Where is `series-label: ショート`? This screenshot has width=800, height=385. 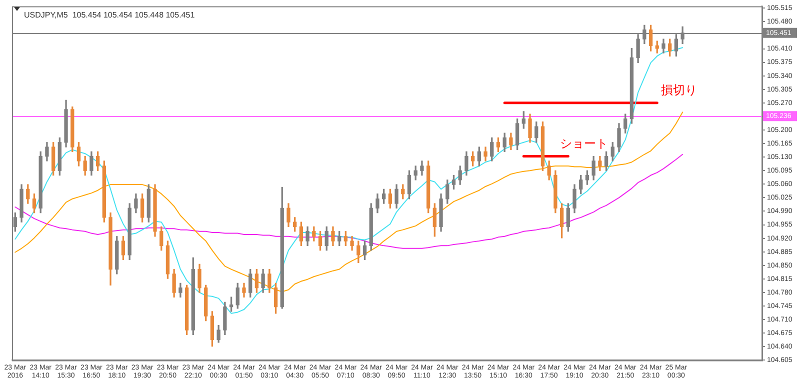
series-label: ショート is located at coordinates (584, 143).